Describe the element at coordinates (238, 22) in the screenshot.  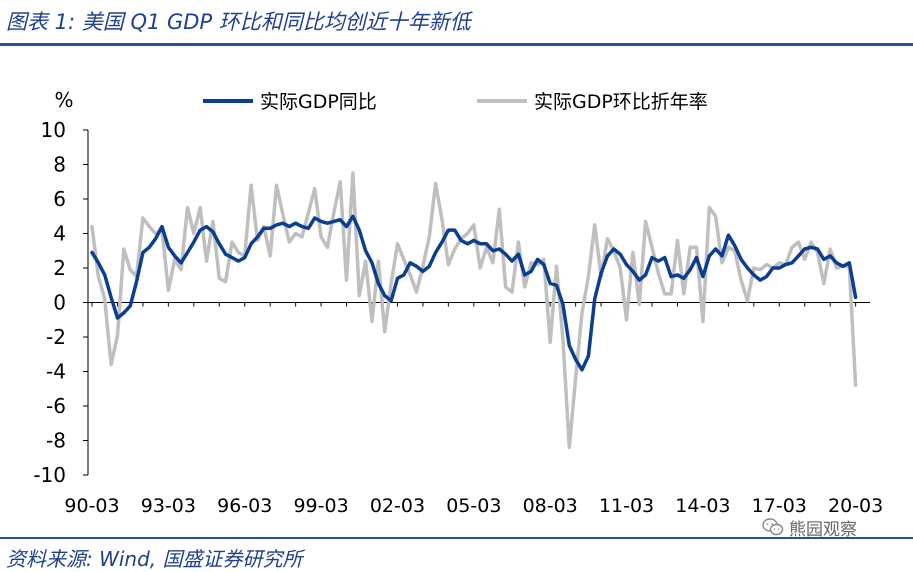
I see `figure-title: 图表 1: 美国 Q1 GDP 环比和同比均创近十年新低` at that location.